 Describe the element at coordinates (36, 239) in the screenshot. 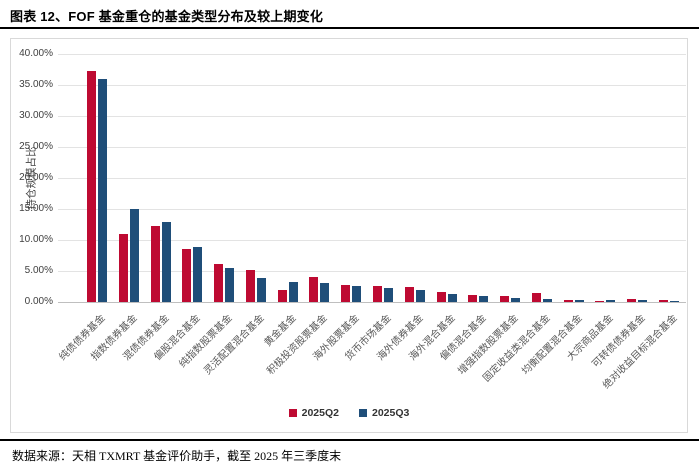

I see `y-tick-label: 10.00%` at that location.